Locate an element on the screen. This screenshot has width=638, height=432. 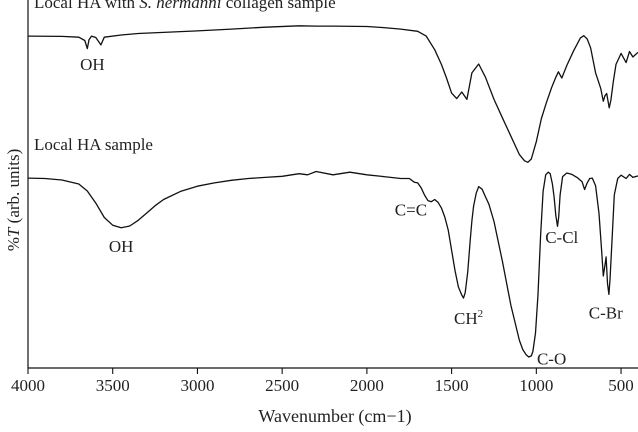
x-axis-label: Wavenumber (cm−1) is located at coordinates (334, 416).